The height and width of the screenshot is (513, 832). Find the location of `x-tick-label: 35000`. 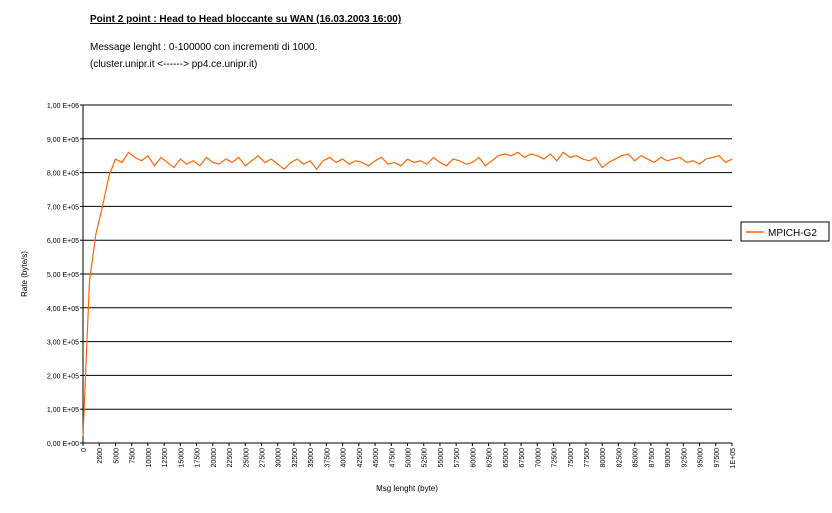

x-tick-label: 35000 is located at coordinates (311, 458).